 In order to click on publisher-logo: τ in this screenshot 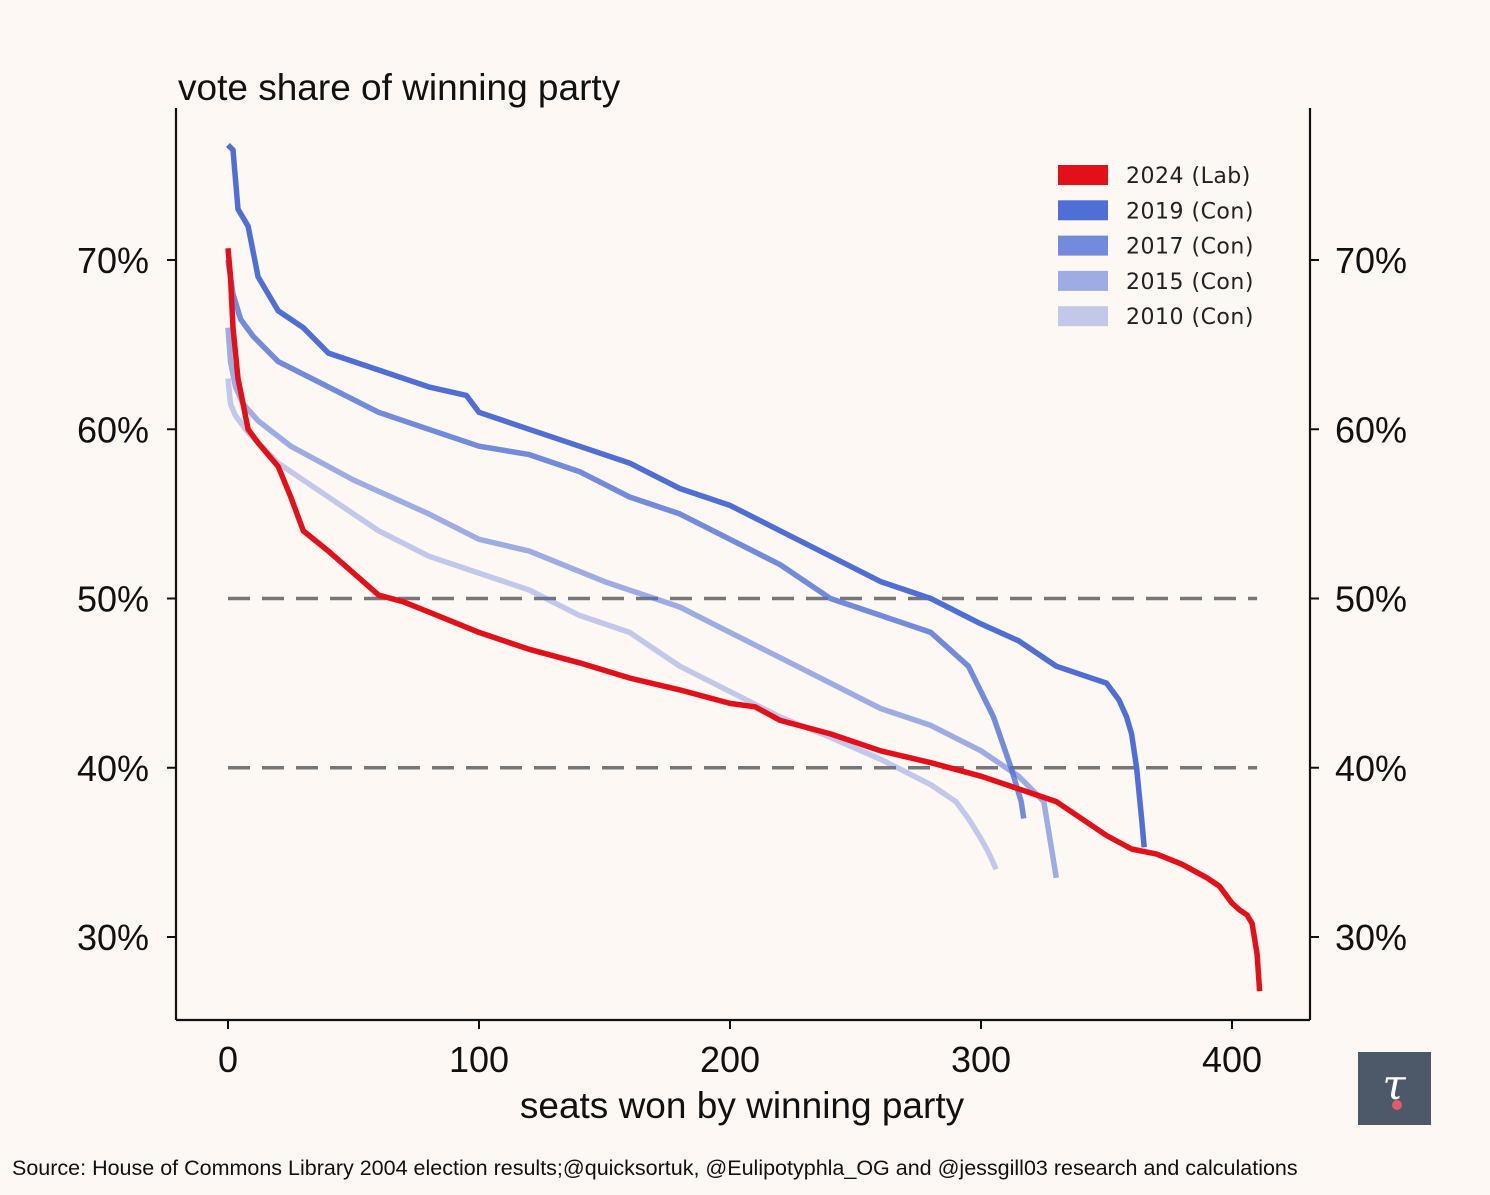, I will do `click(1394, 1088)`.